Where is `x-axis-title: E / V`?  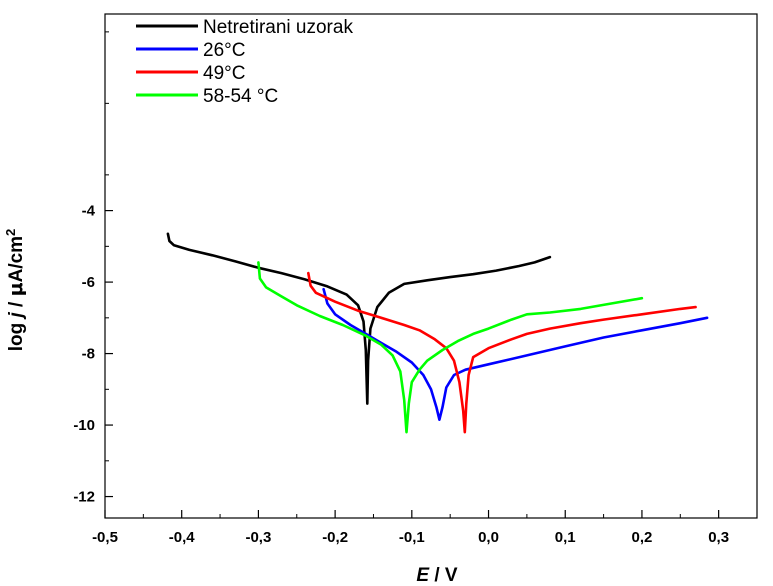 x-axis-title: E / V is located at coordinates (437, 575).